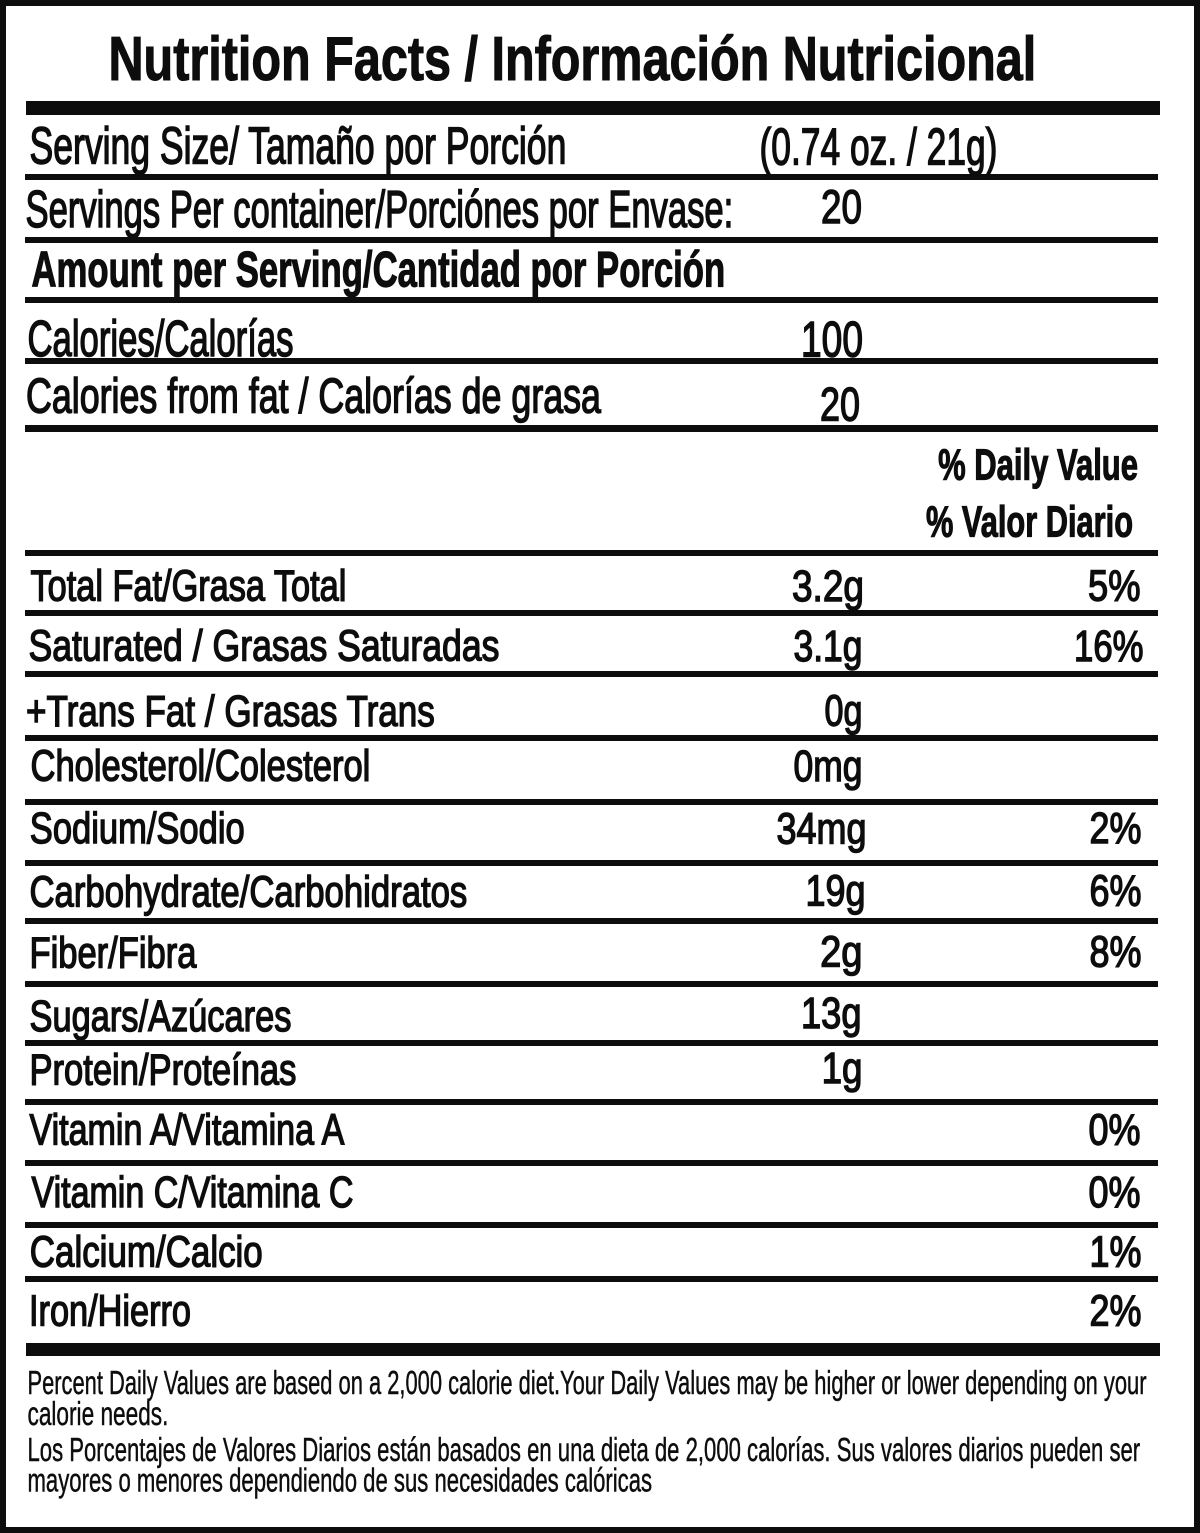 Image resolution: width=1200 pixels, height=1533 pixels. Describe the element at coordinates (827, 646) in the screenshot. I see `svg-text: 3.1g` at that location.